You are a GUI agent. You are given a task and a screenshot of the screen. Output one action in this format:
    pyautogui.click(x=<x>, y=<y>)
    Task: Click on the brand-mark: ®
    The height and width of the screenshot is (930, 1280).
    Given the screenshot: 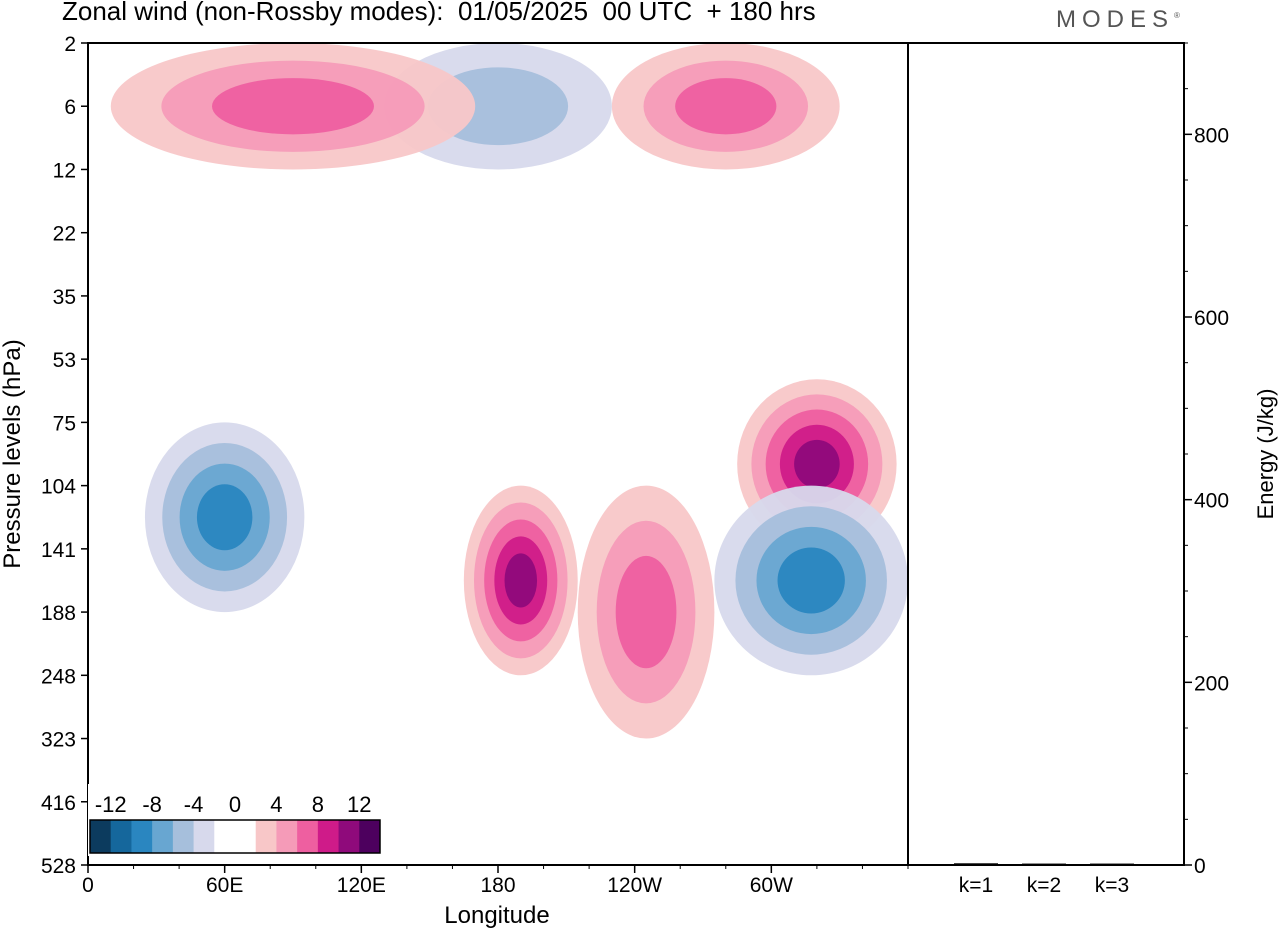 What is the action you would take?
    pyautogui.click(x=1177, y=15)
    